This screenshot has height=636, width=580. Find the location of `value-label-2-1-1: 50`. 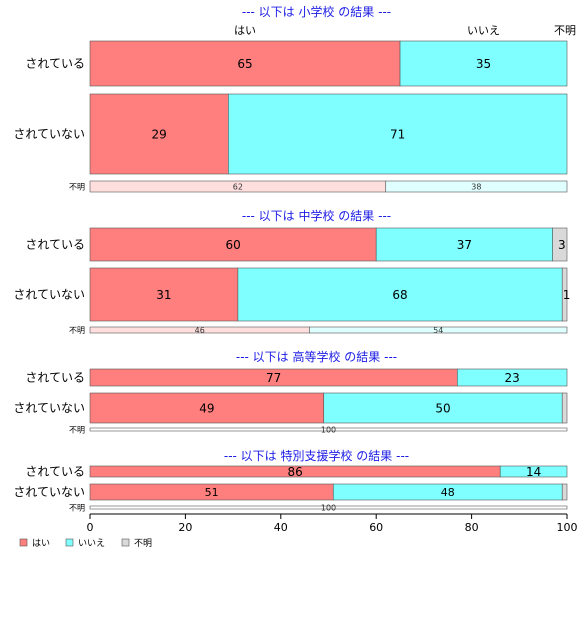

value-label-2-1-1: 50 is located at coordinates (442, 408).